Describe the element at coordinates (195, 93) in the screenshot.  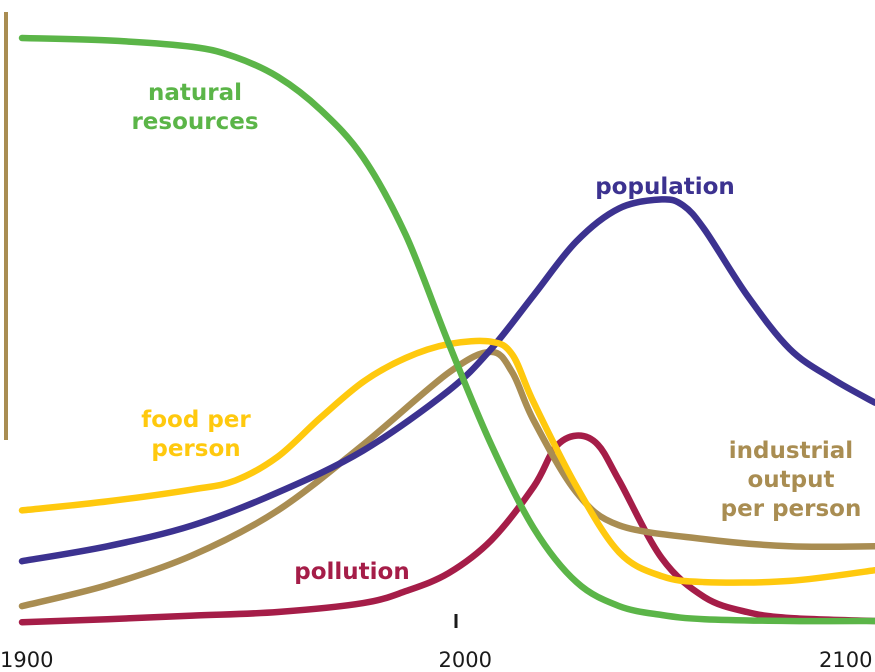
I see `series-label-line: natural` at that location.